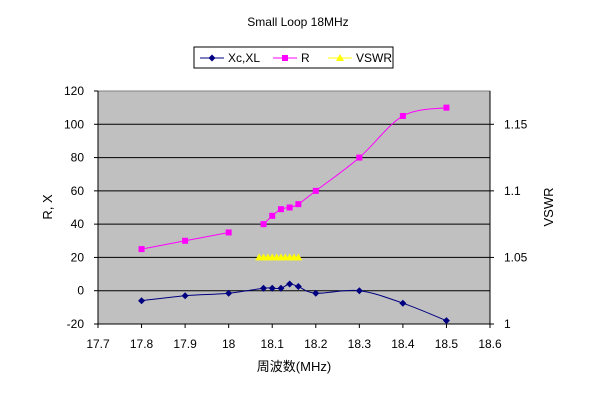  What do you see at coordinates (516, 257) in the screenshot?
I see `y2-tick-label: 1.05` at bounding box center [516, 257].